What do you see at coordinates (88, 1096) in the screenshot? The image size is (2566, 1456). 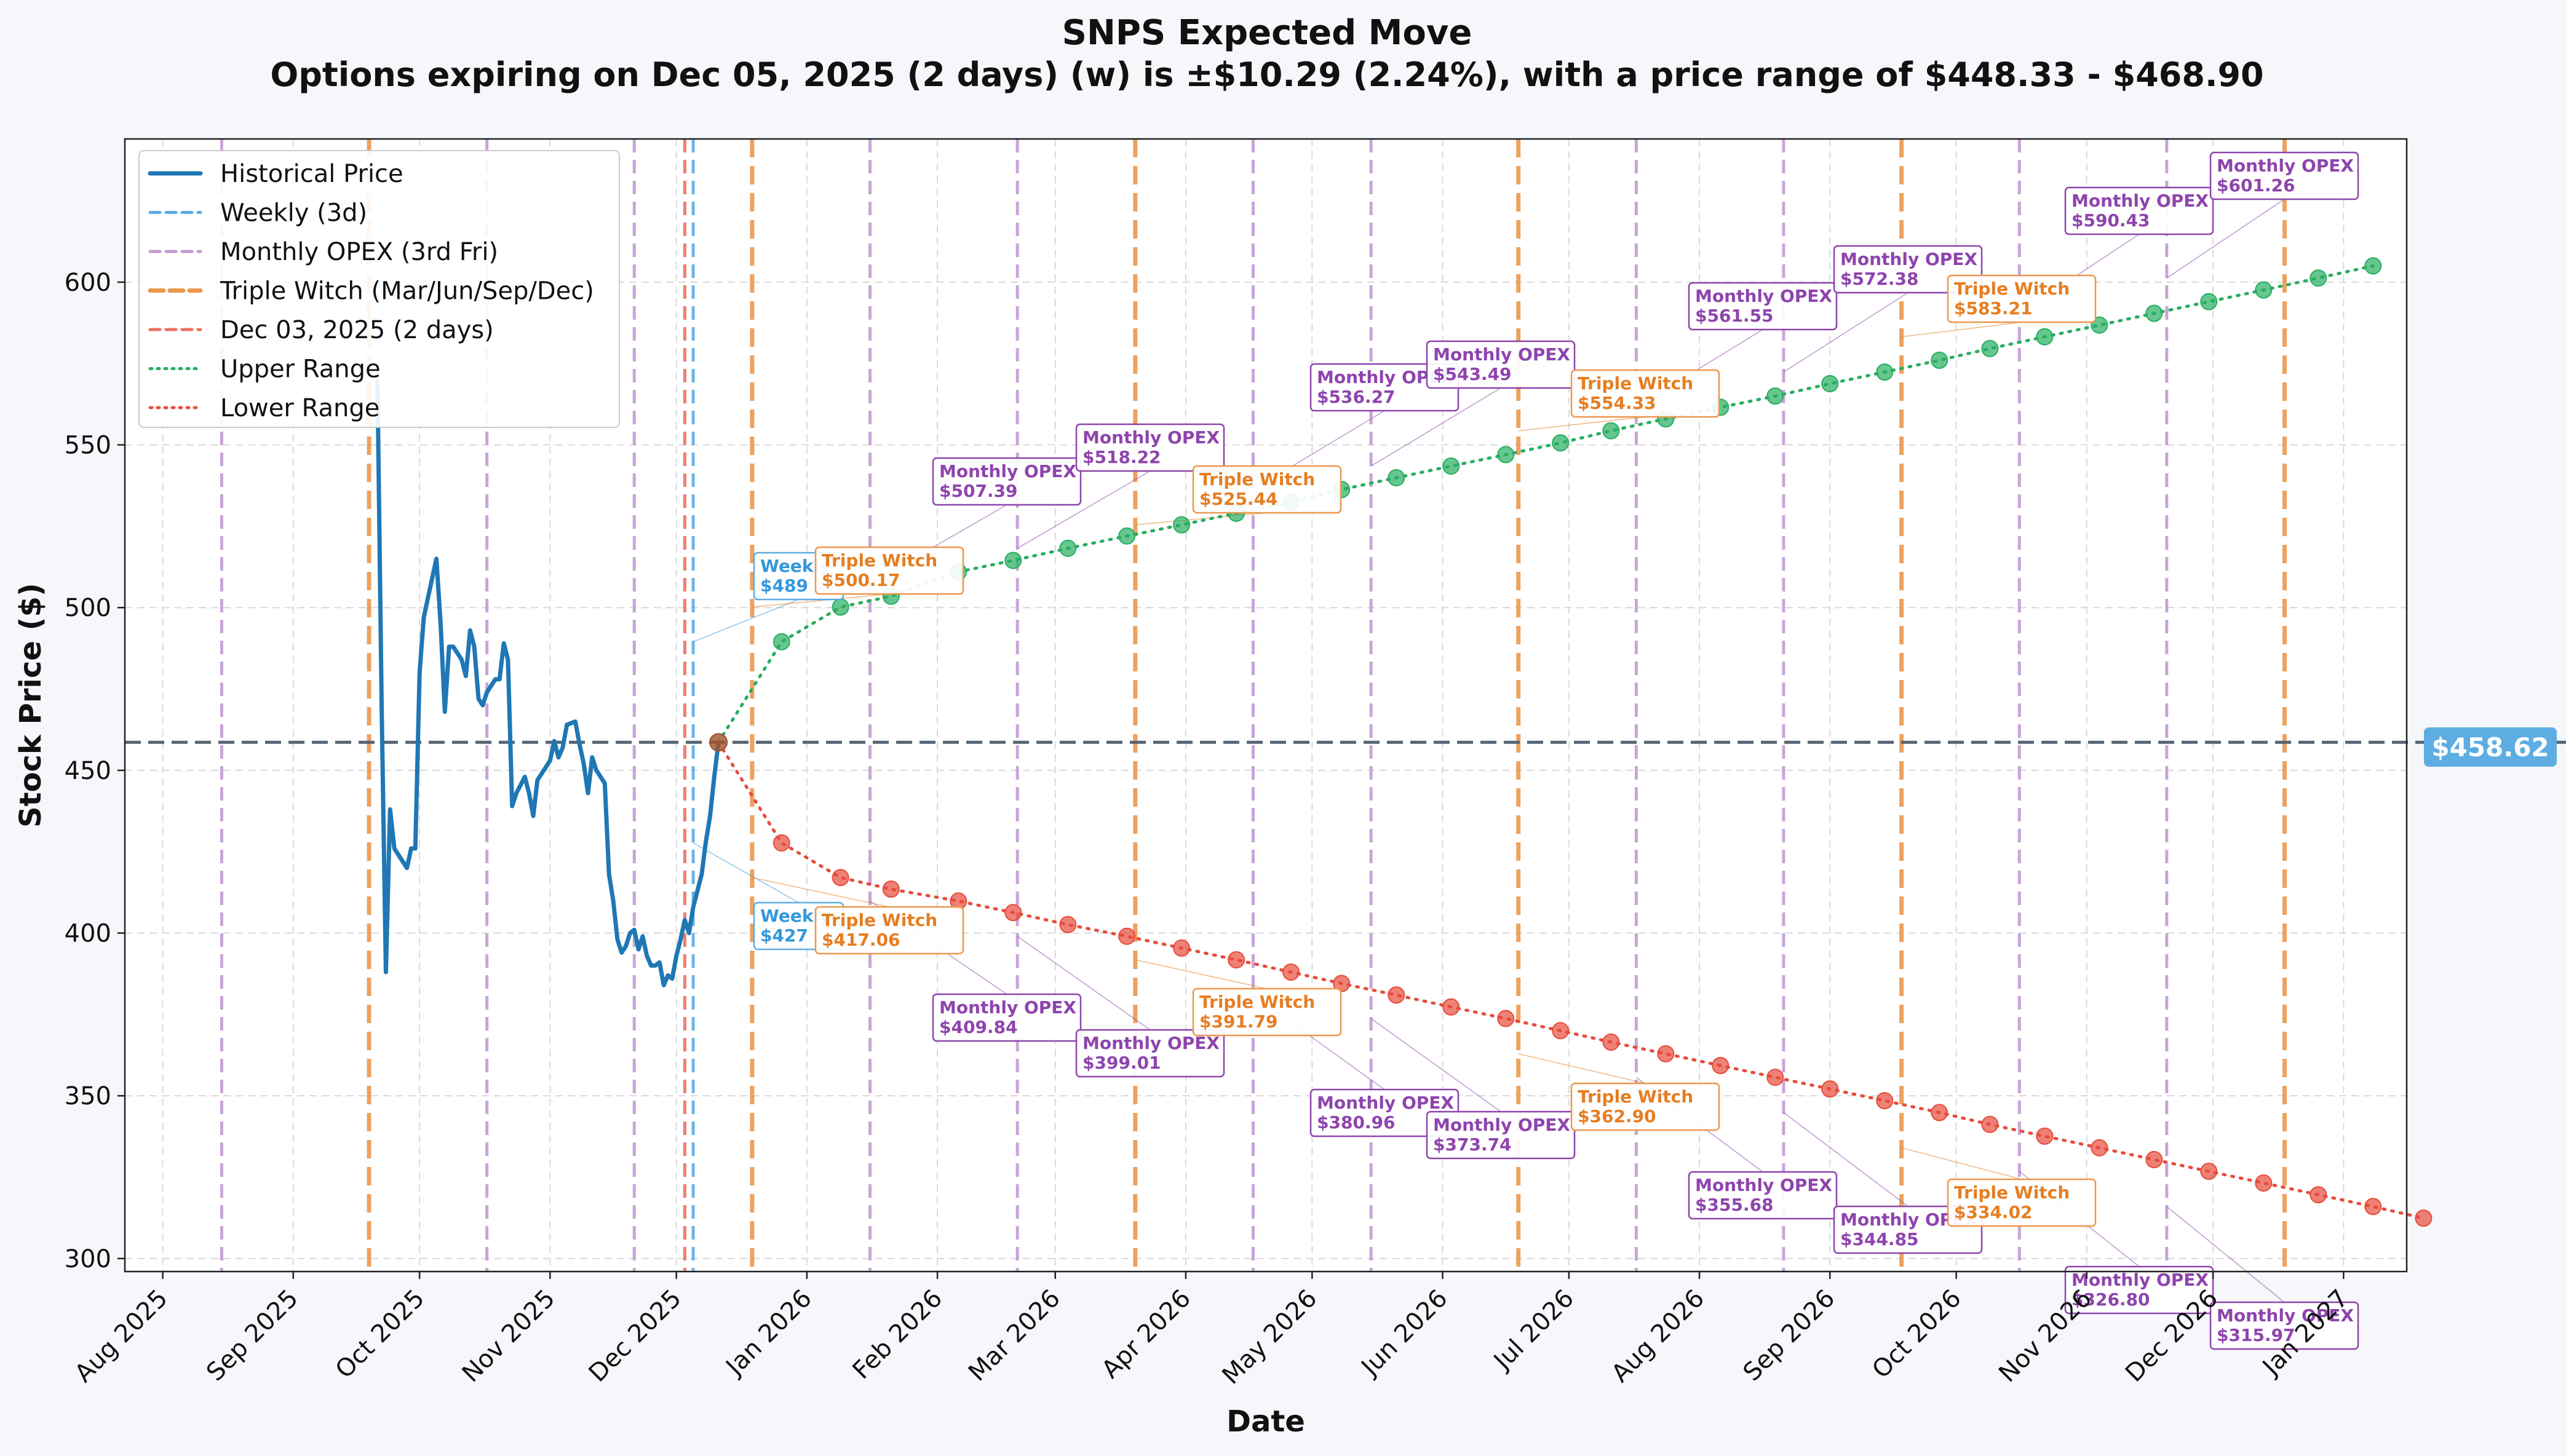 I see `y-tick-label: 350` at bounding box center [88, 1096].